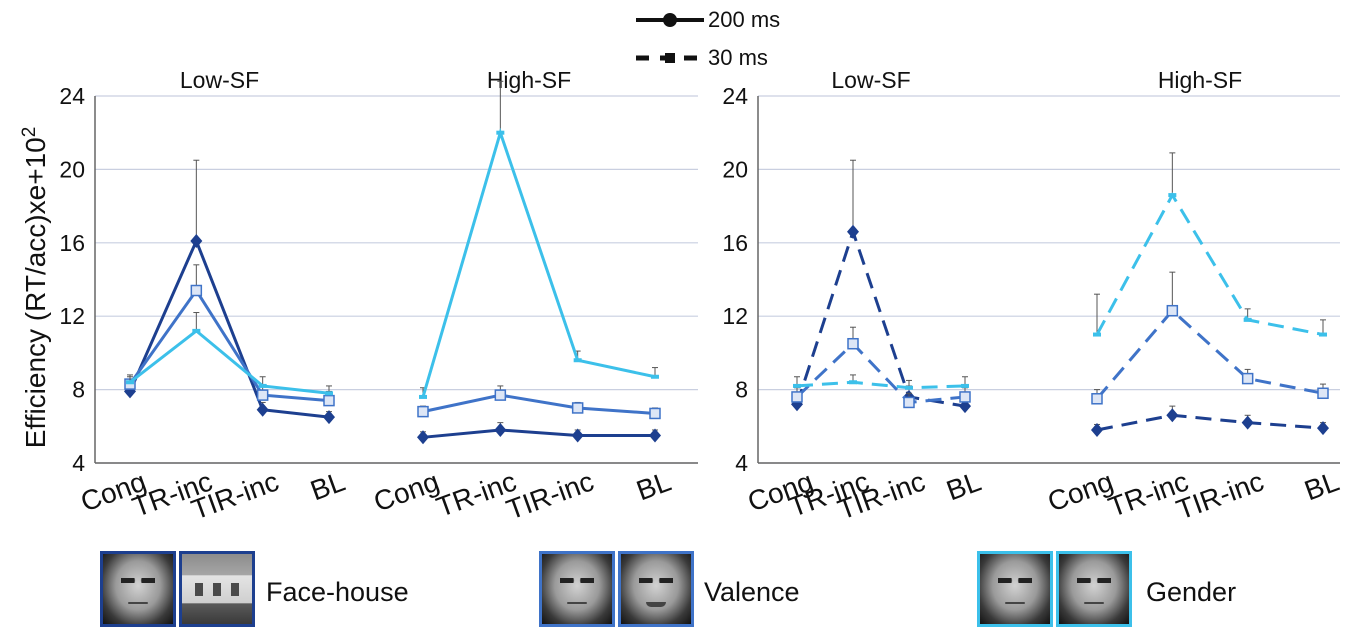 The width and height of the screenshot is (1353, 632). I want to click on valence-thumbnails, so click(616, 589).